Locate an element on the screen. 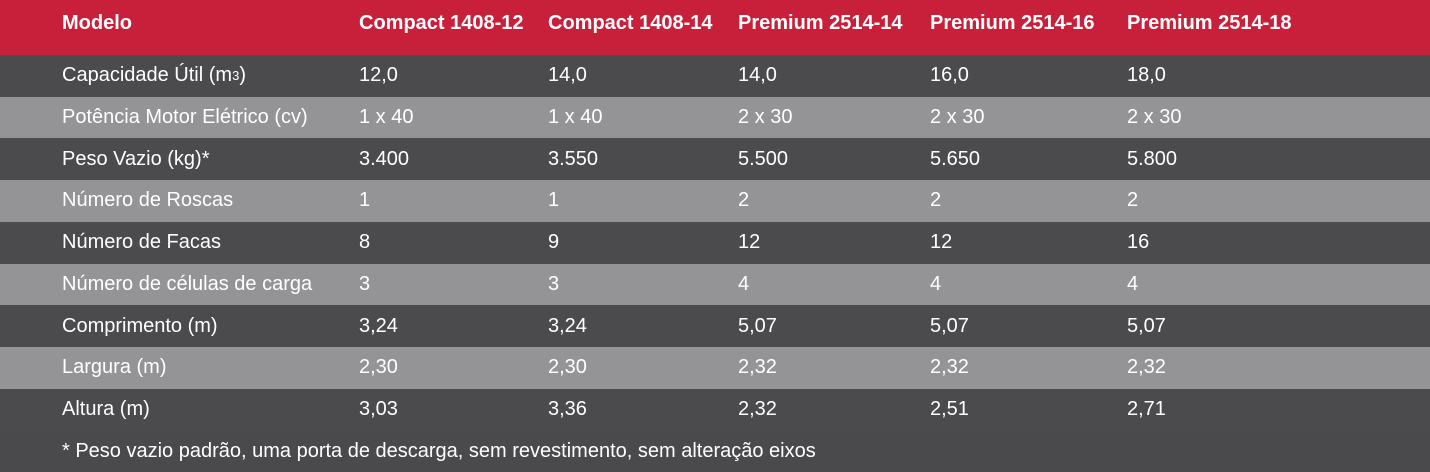  row-label-end: ) is located at coordinates (242, 75).